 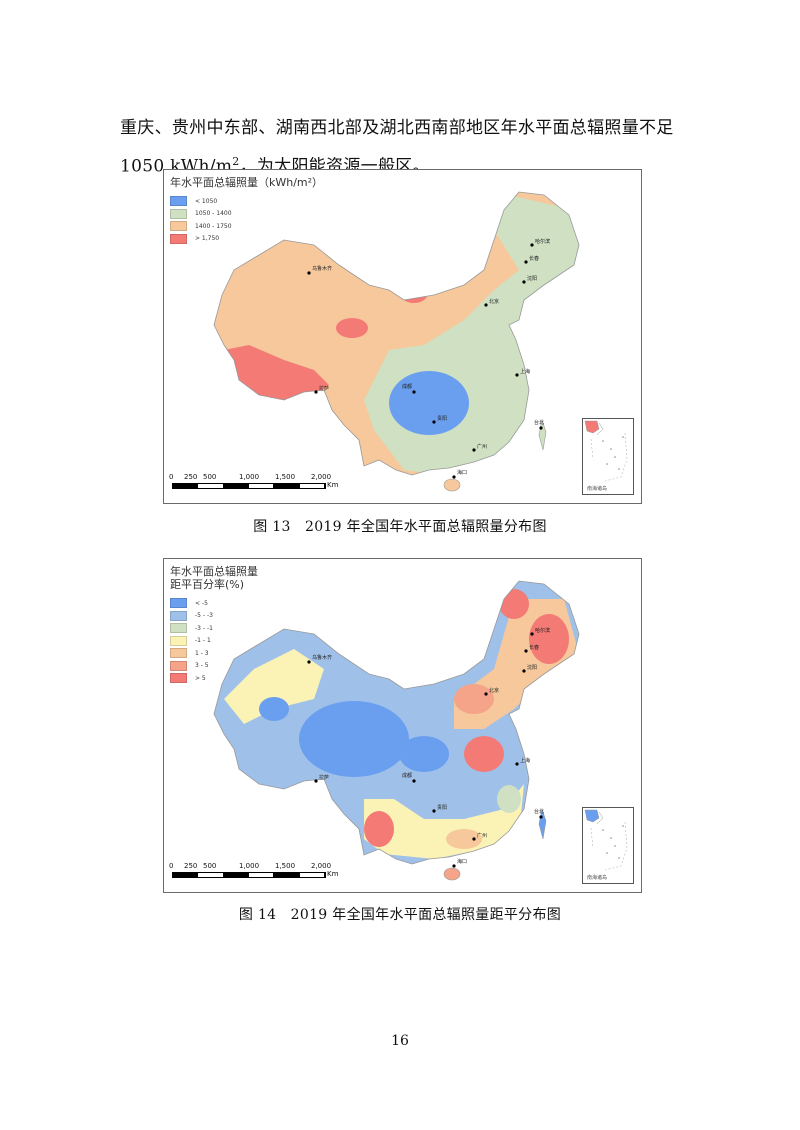 What do you see at coordinates (213, 226) in the screenshot?
I see `legend-label: 1400 - 1750` at bounding box center [213, 226].